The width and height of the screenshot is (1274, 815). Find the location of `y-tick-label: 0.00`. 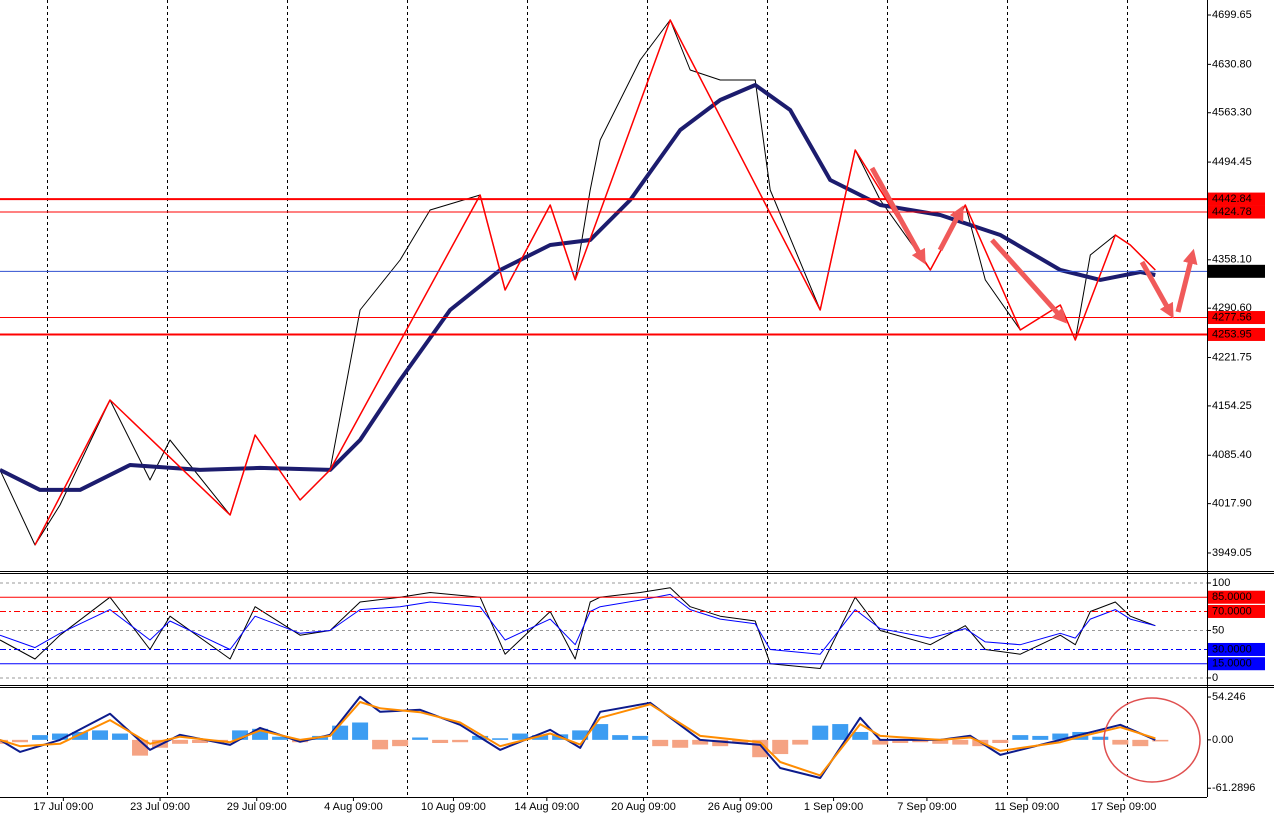

y-tick-label: 0.00 is located at coordinates (1222, 740).